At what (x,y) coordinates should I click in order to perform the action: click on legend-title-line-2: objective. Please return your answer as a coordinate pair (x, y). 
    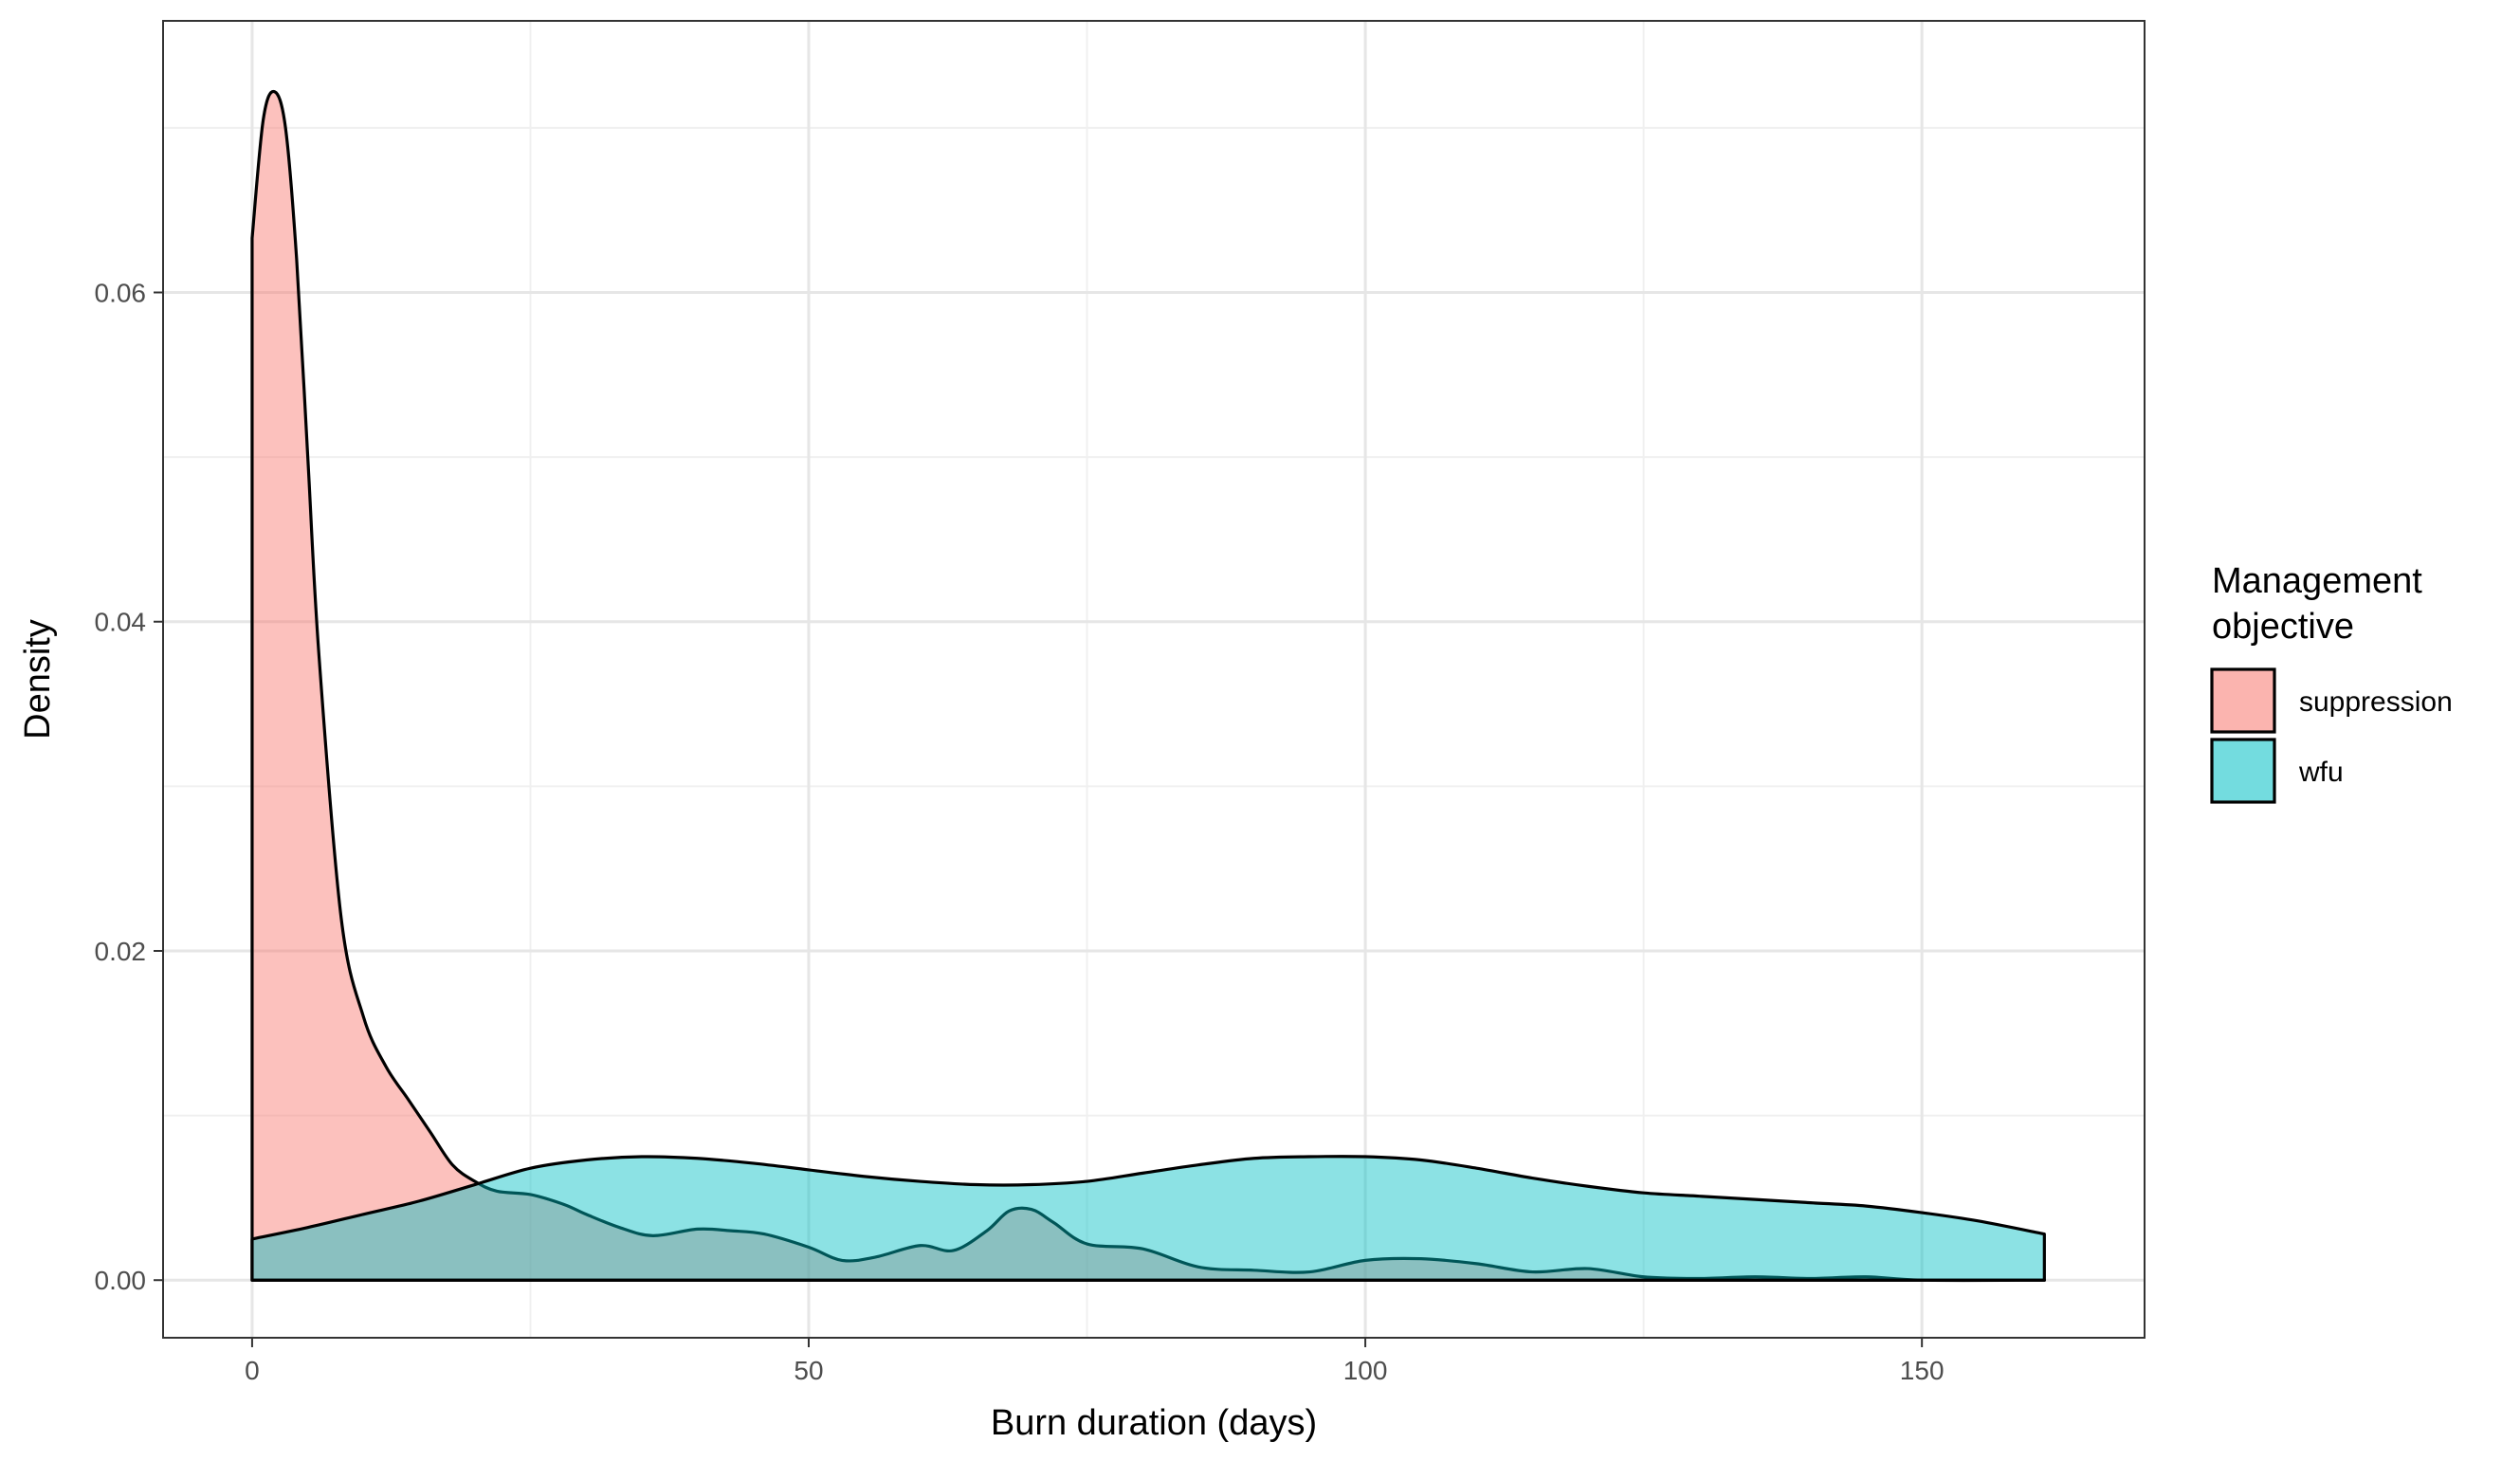
    Looking at the image, I should click on (2283, 627).